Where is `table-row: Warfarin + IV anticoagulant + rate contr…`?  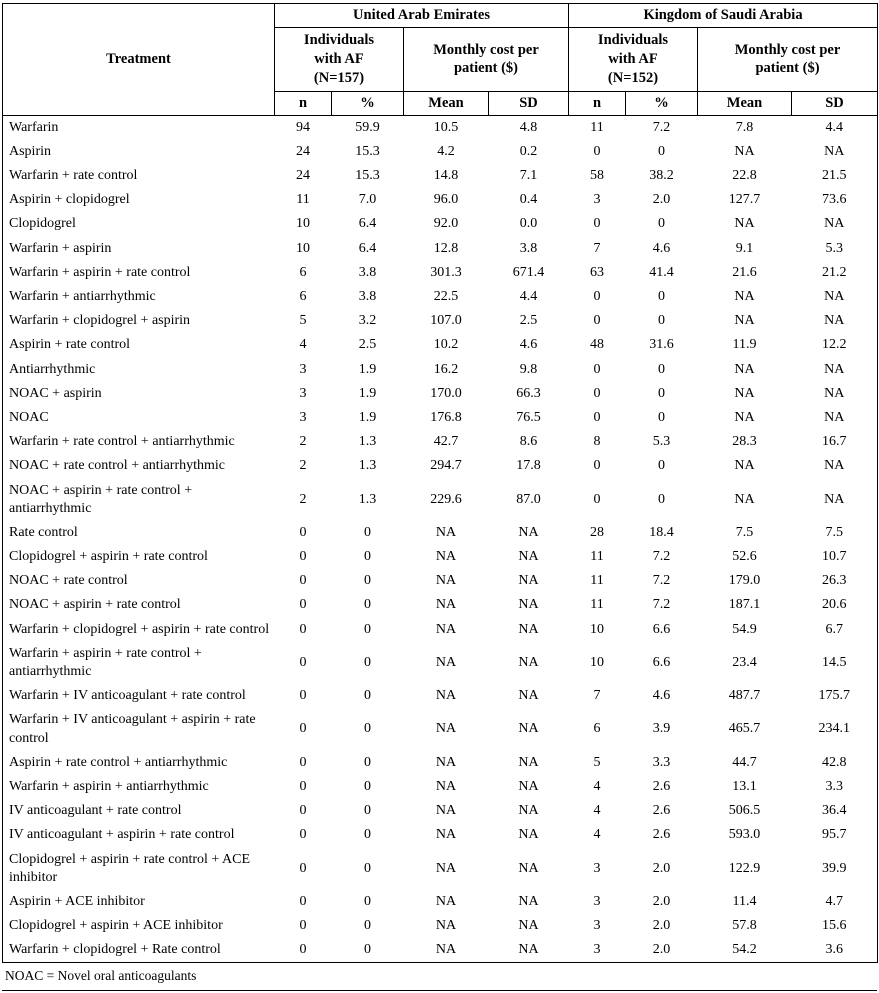
table-row: Warfarin + IV anticoagulant + rate contr… is located at coordinates (440, 696).